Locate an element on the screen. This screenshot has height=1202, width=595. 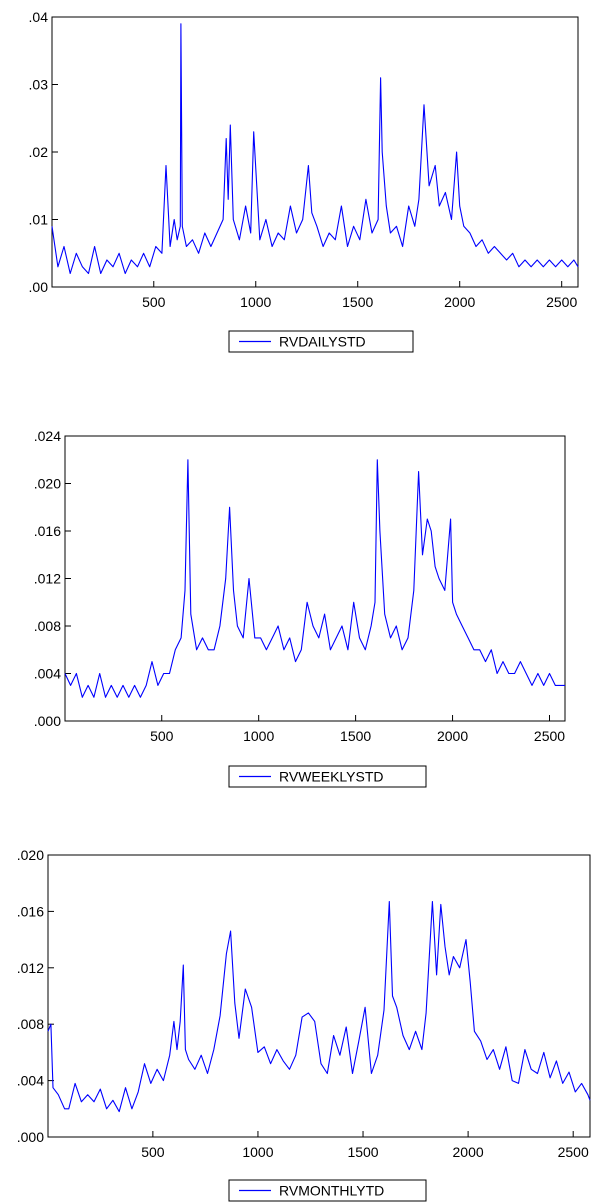
legend-label: RVDAILYSTD is located at coordinates (322, 342).